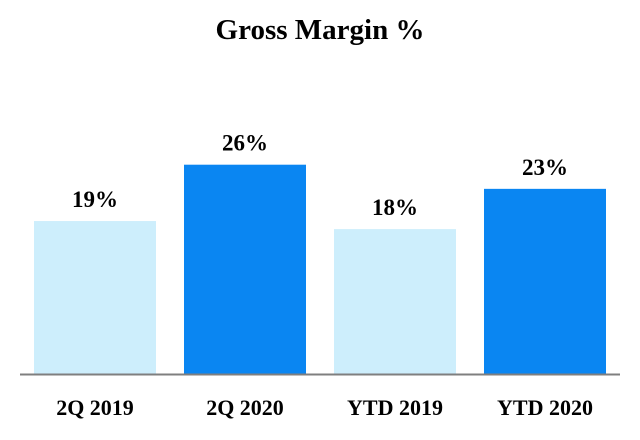  Describe the element at coordinates (395, 301) in the screenshot. I see `bar-ytd-2019` at that location.